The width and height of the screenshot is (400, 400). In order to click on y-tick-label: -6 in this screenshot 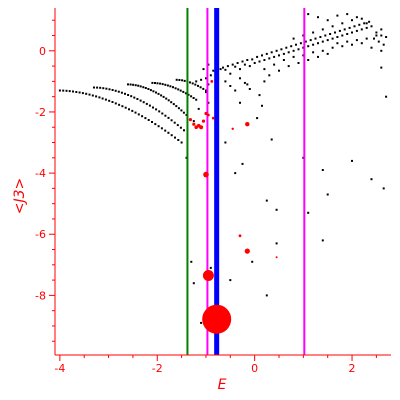, I will do `click(40, 234)`.